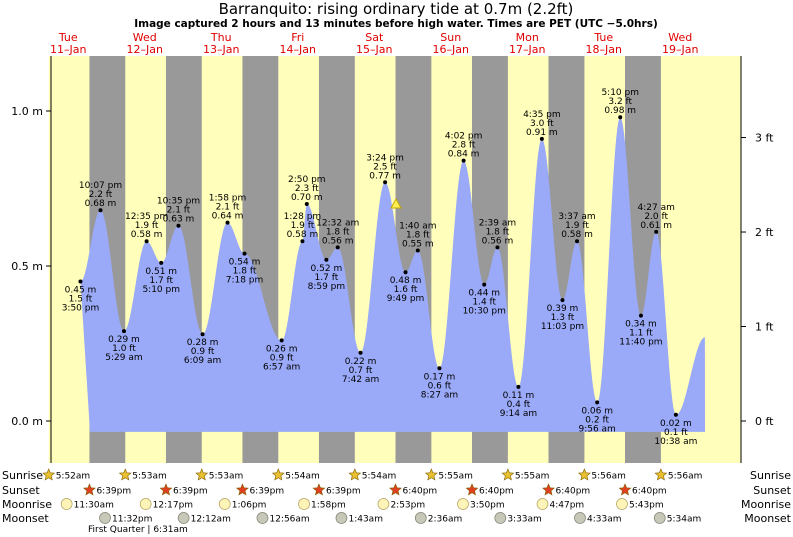  What do you see at coordinates (178, 202) in the screenshot?
I see `extreme-time: 10:35 pm` at bounding box center [178, 202].